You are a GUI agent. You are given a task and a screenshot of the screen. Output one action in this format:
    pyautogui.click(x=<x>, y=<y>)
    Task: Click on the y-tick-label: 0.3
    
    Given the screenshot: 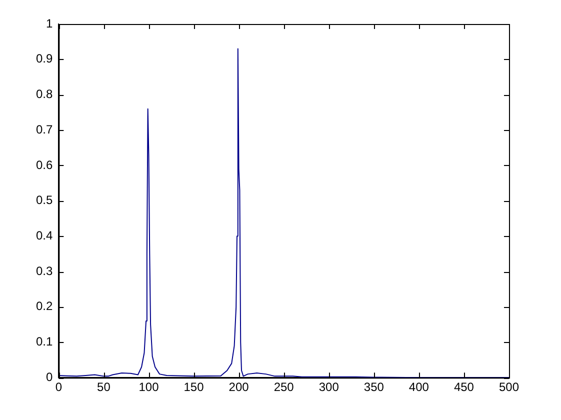 What is the action you would take?
    pyautogui.click(x=44, y=271)
    